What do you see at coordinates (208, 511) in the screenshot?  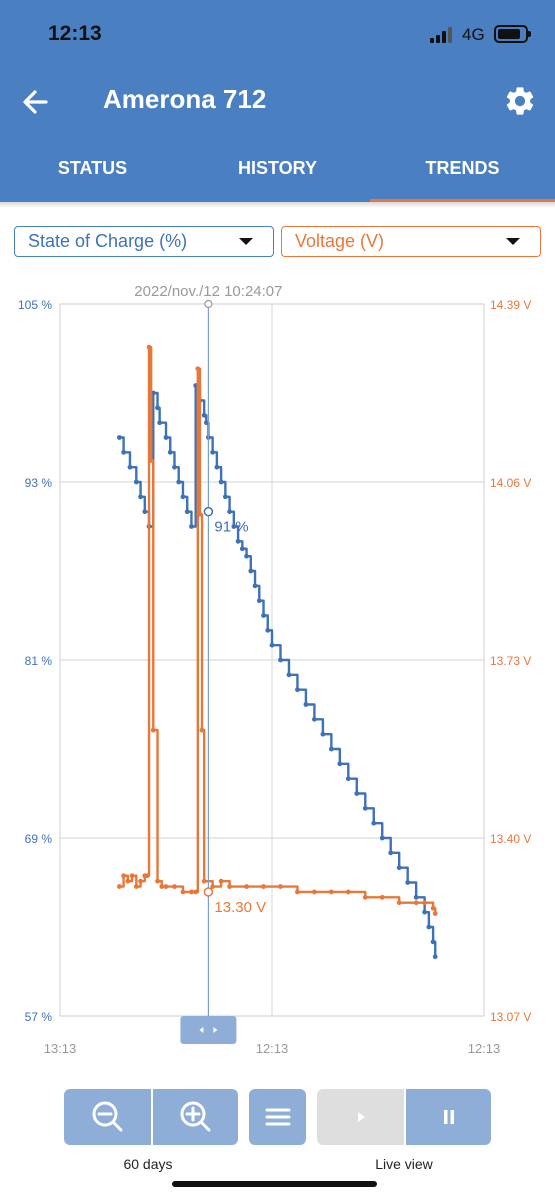 I see `cursor-soc-marker` at bounding box center [208, 511].